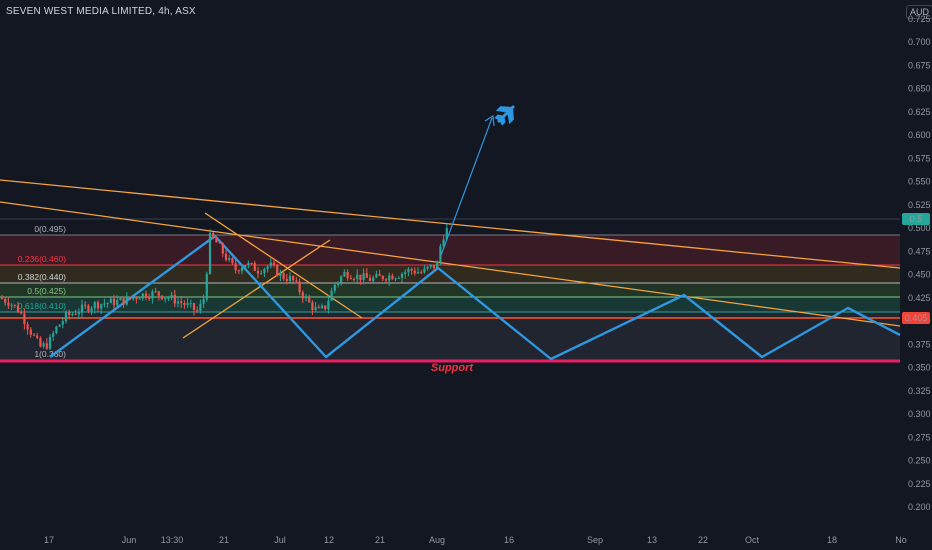 This screenshot has height=550, width=932. What do you see at coordinates (919, 437) in the screenshot?
I see `price-tick-label: 0.275` at bounding box center [919, 437].